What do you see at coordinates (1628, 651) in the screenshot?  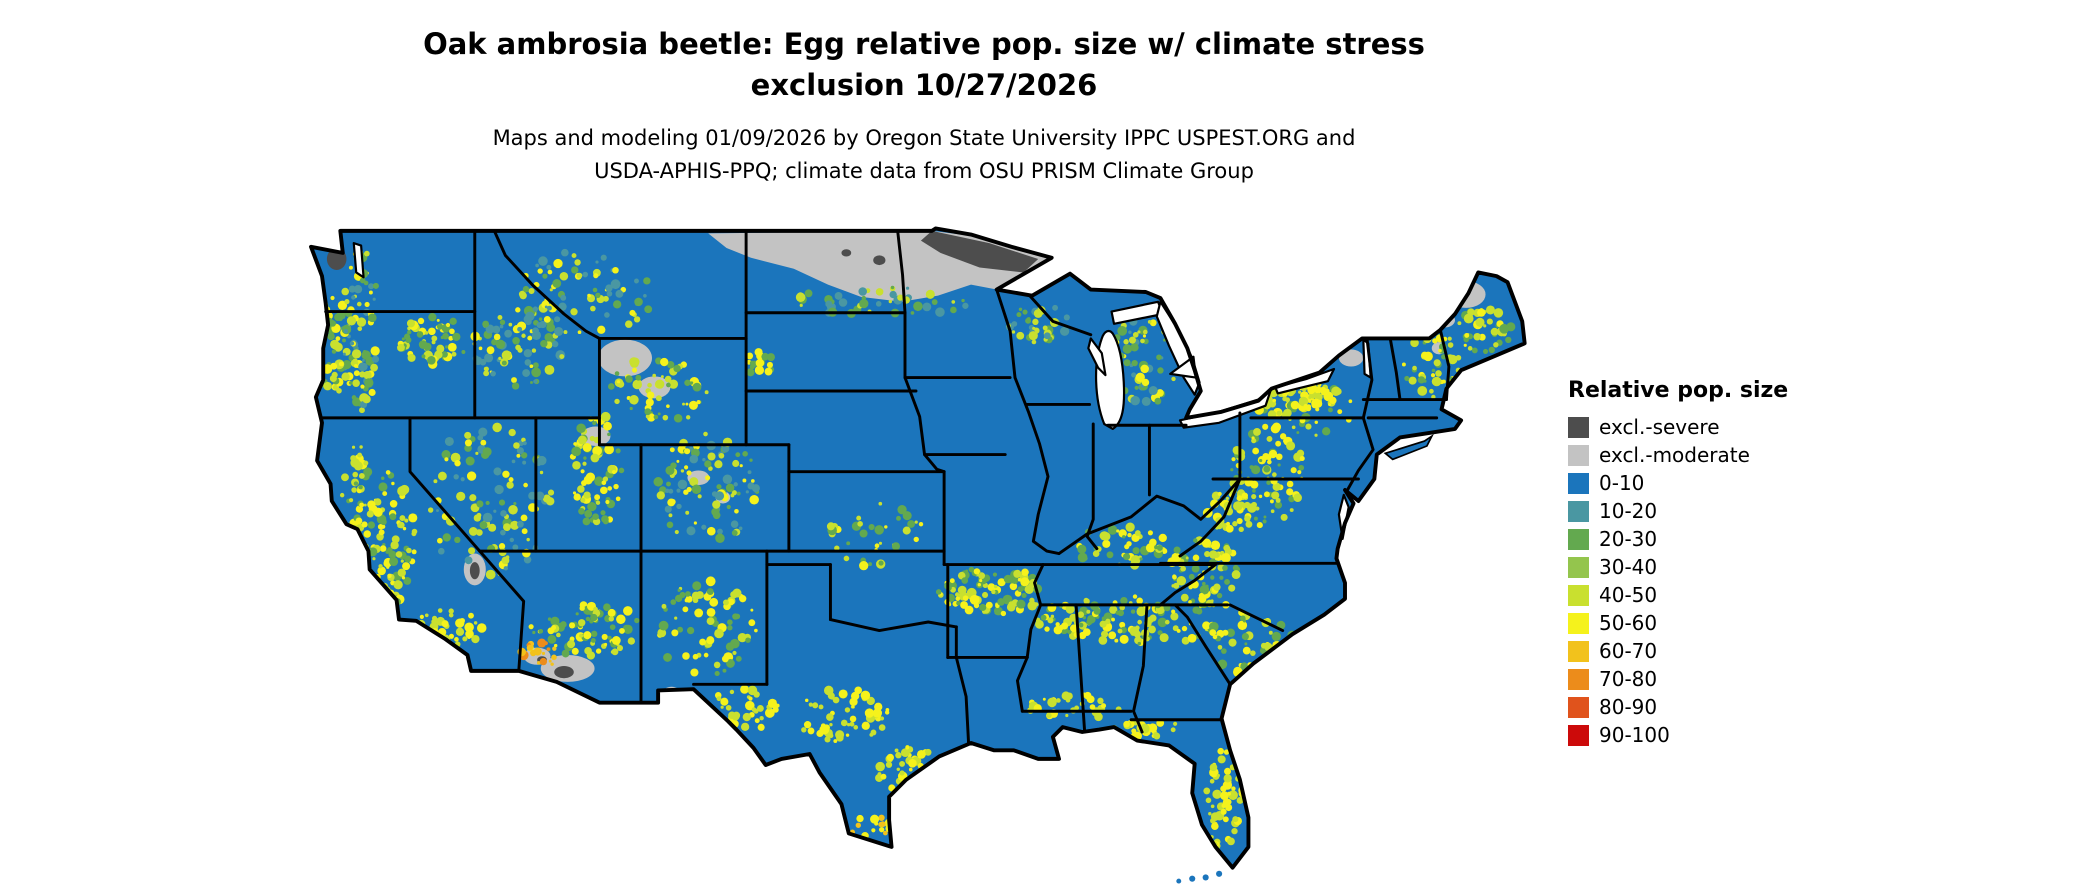 I see `legend-item-label: 60-70` at bounding box center [1628, 651].